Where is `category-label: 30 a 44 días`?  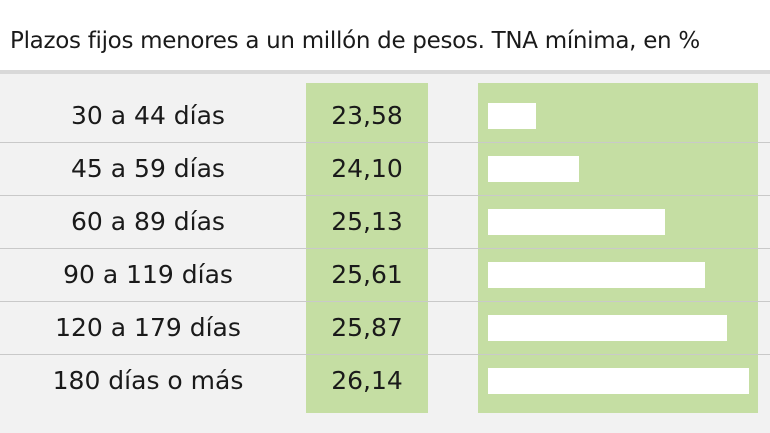
category-label: 30 a 44 días is located at coordinates (148, 115).